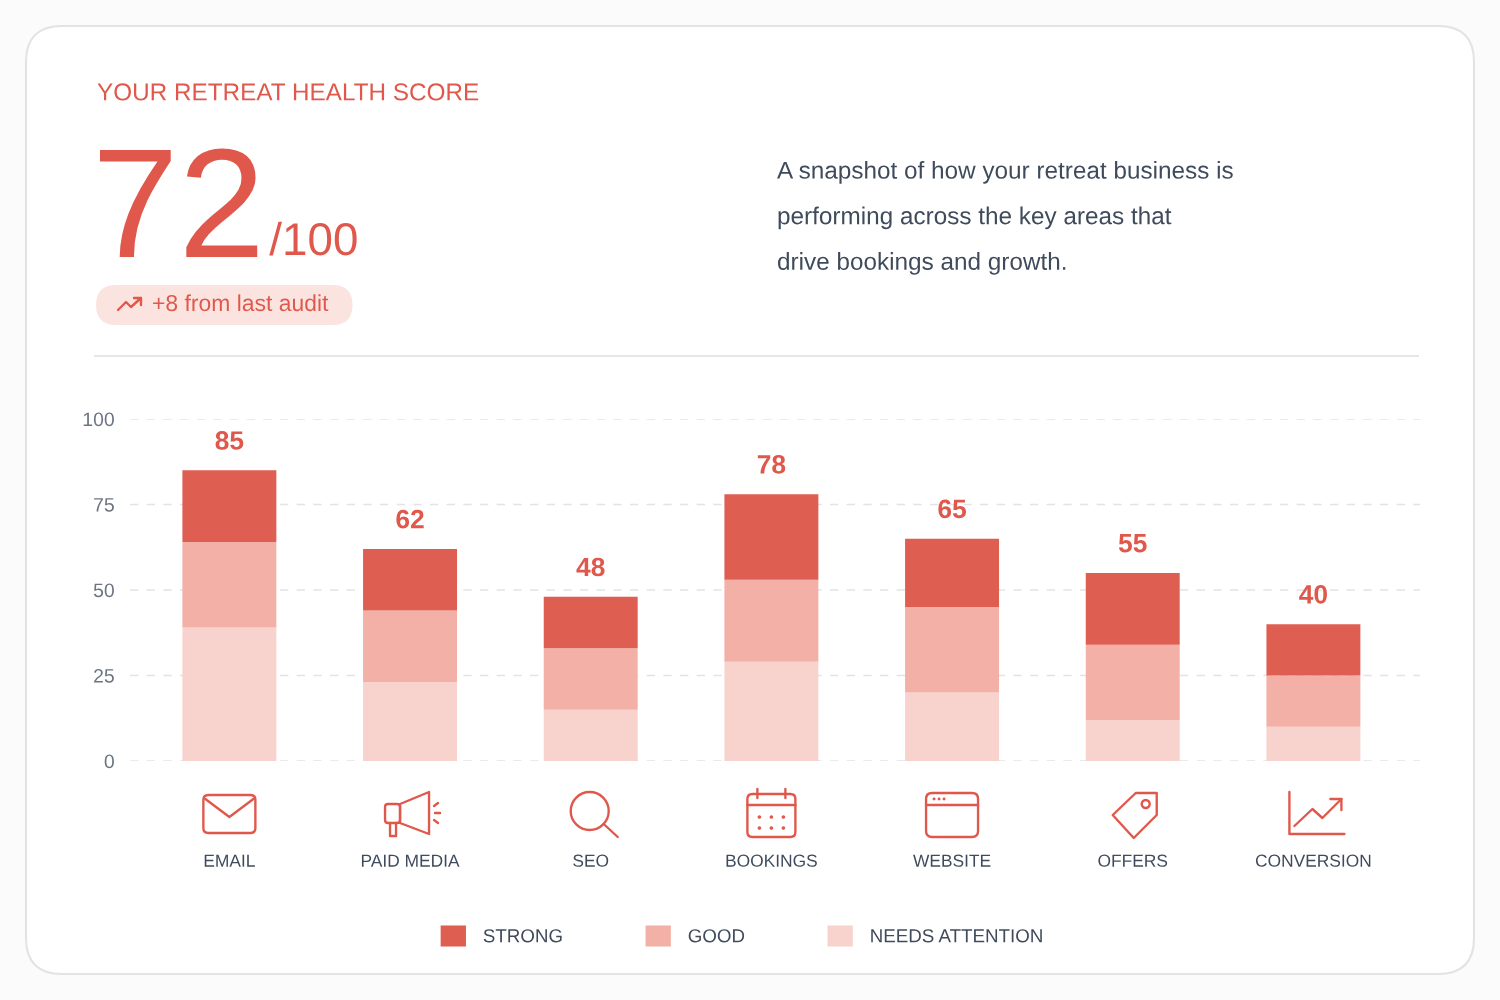 The width and height of the screenshot is (1500, 1000). What do you see at coordinates (1313, 594) in the screenshot?
I see `total-label: 40` at bounding box center [1313, 594].